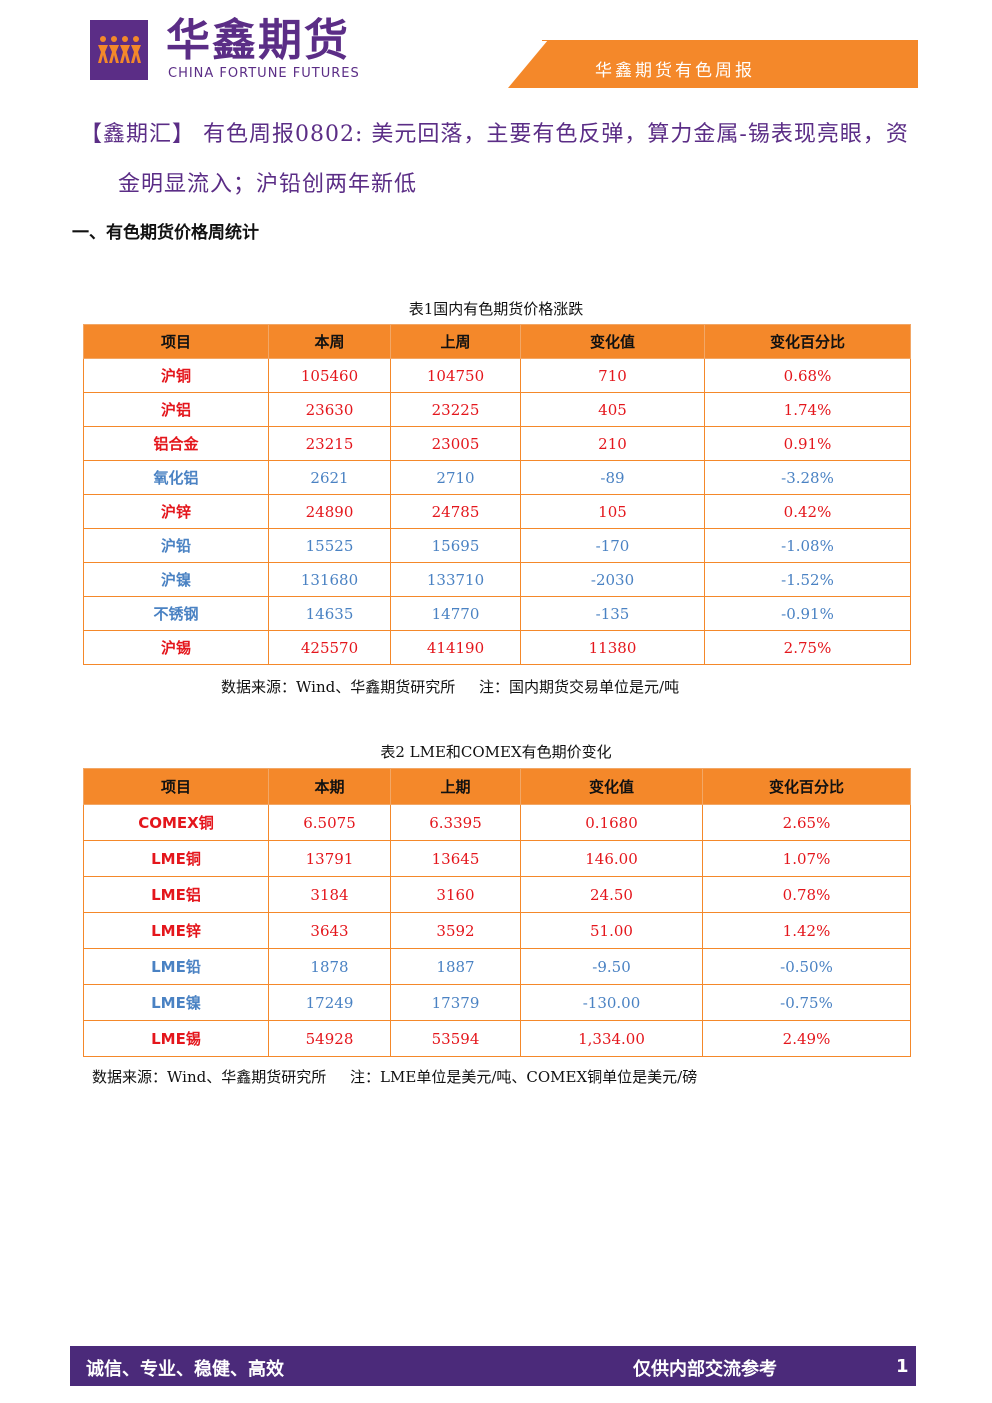  What do you see at coordinates (176, 443) in the screenshot?
I see `item-name-cell: 铝合金` at bounding box center [176, 443].